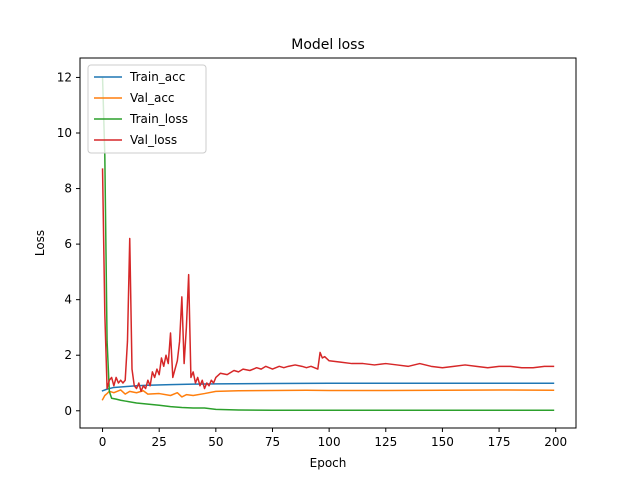  Describe the element at coordinates (103, 442) in the screenshot. I see `x-tick-label: 0` at that location.